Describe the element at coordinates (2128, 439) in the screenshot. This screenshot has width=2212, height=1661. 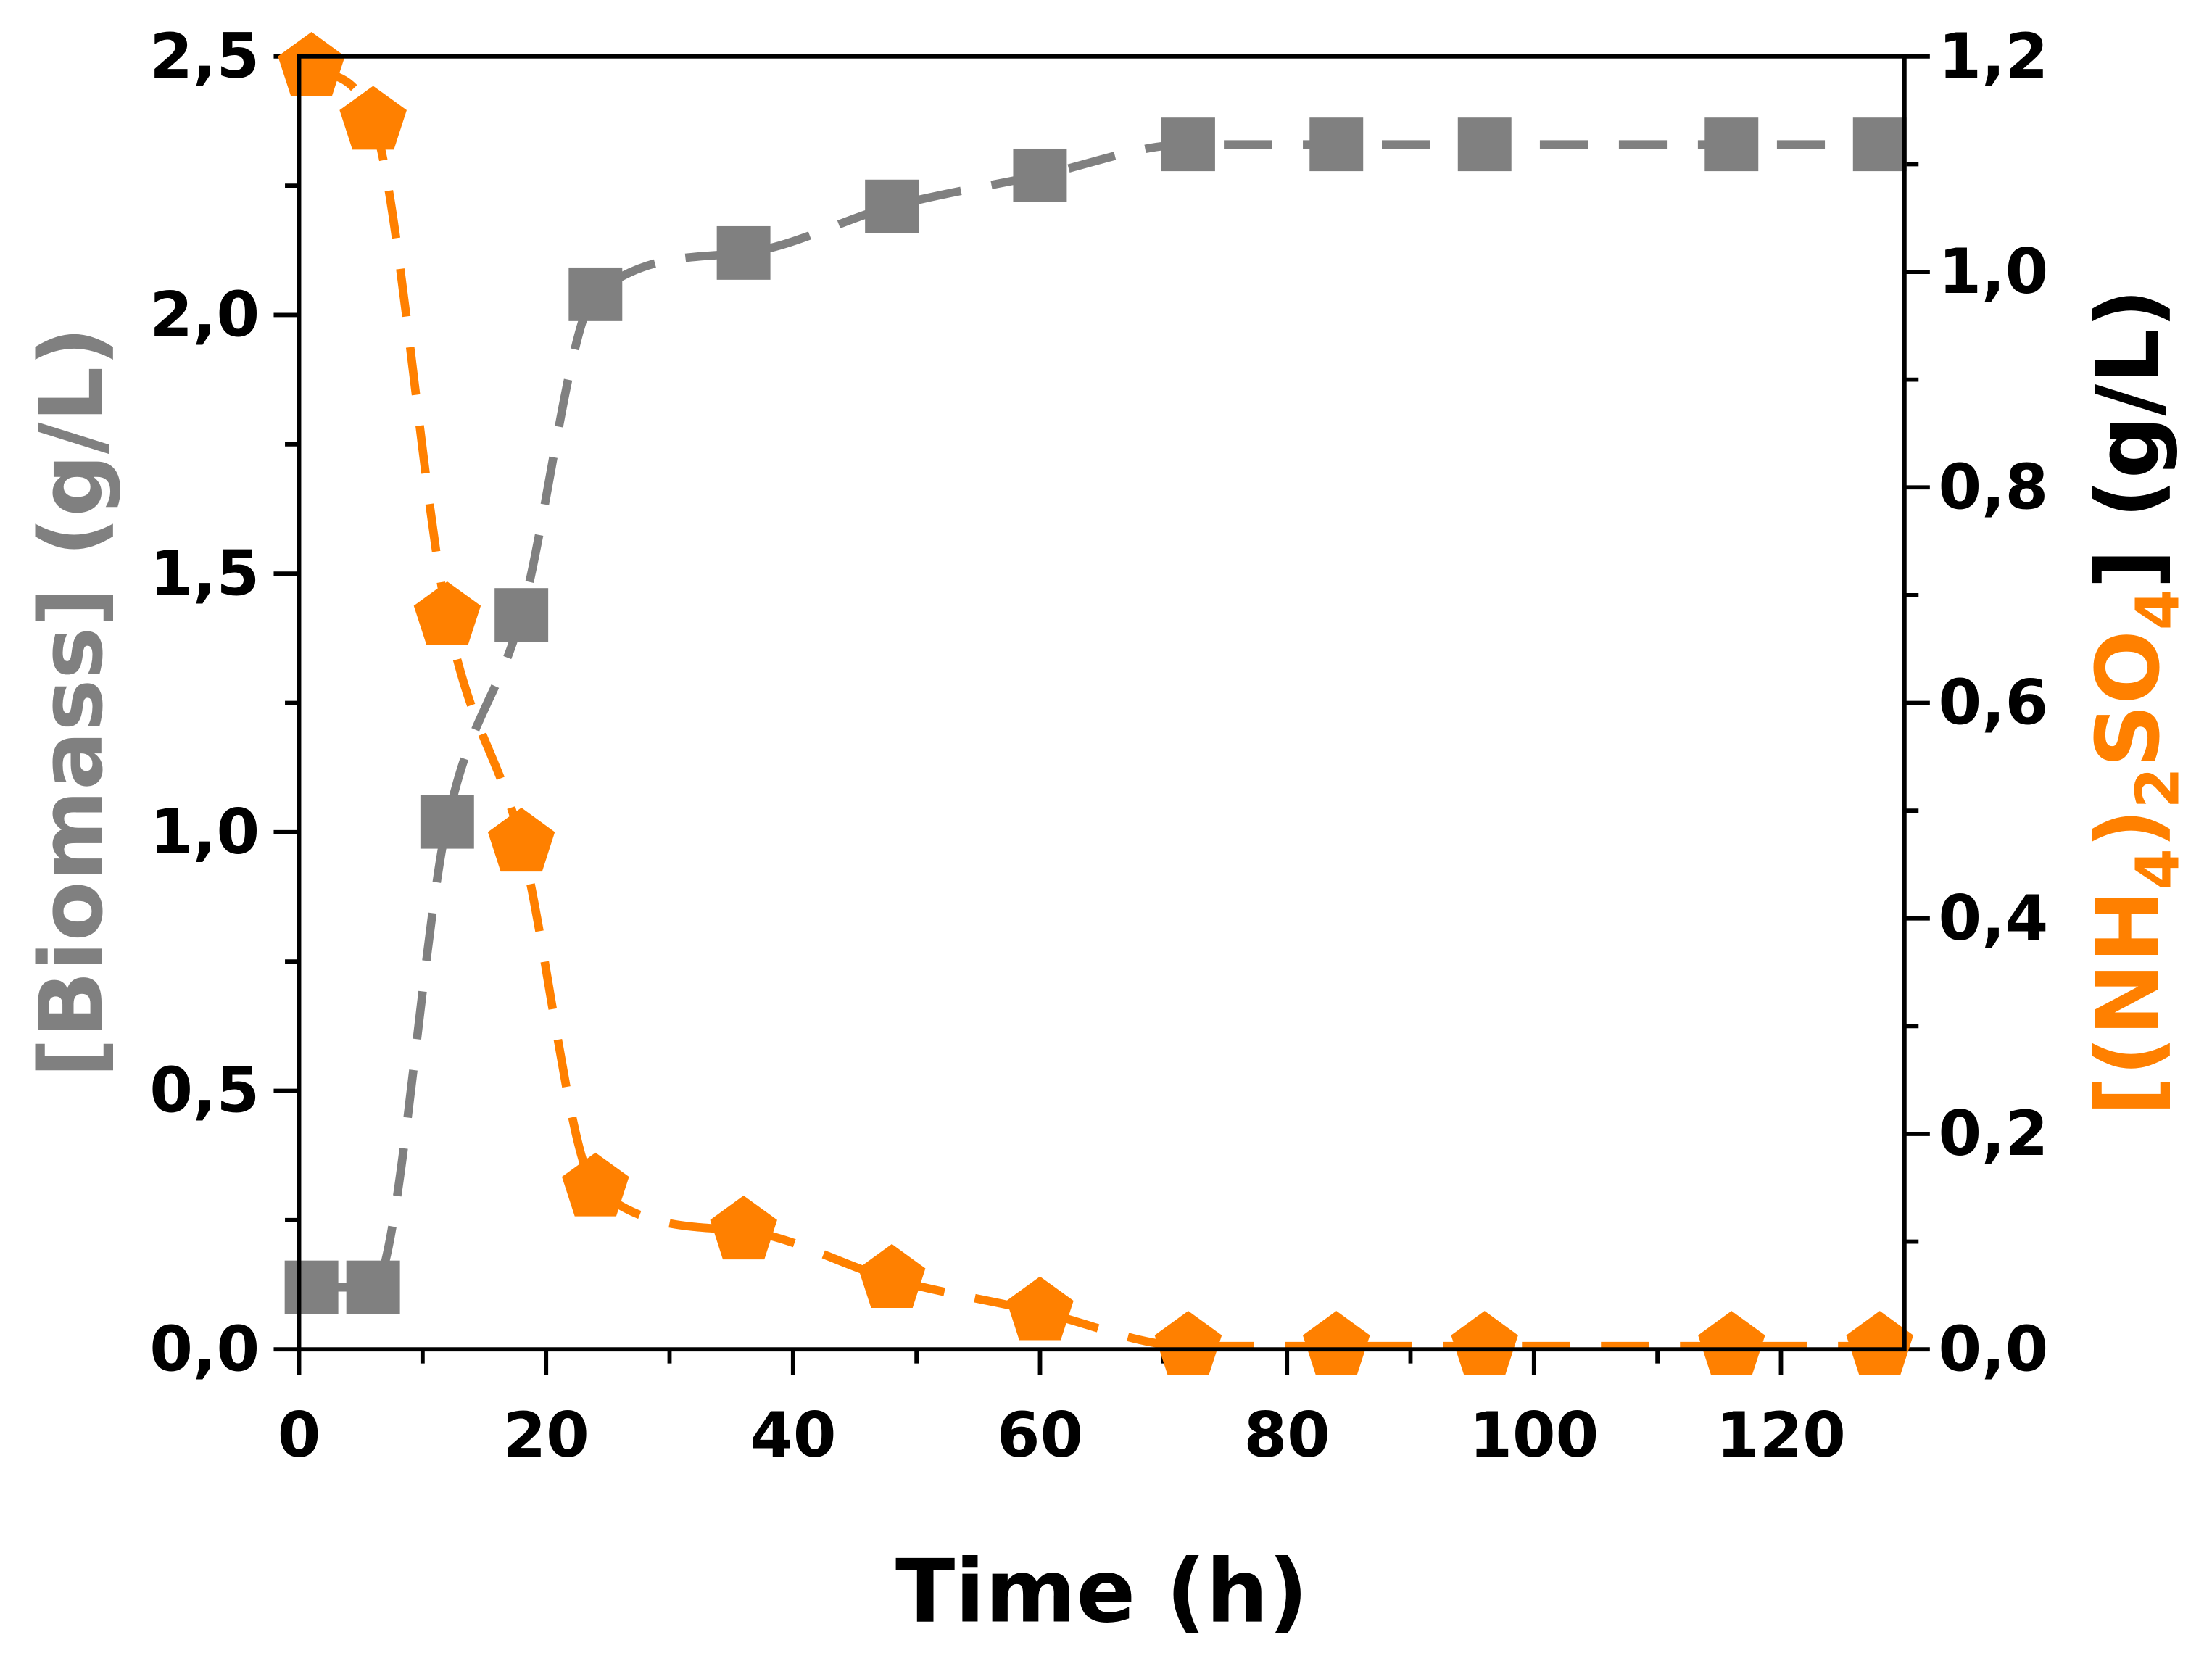
I see `y2-title-close: ] (g/L)` at that location.